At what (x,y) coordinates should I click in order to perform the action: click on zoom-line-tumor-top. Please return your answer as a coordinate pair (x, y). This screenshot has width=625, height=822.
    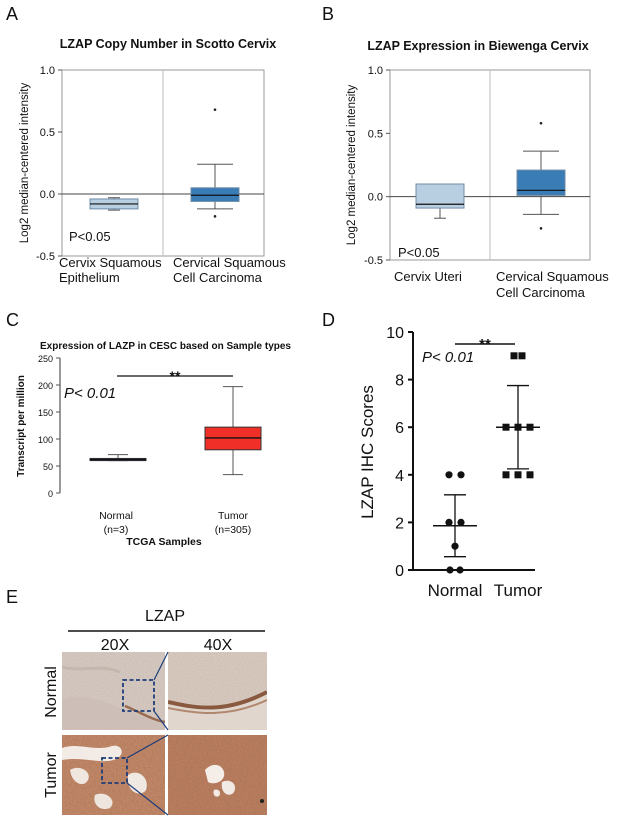
    Looking at the image, I should click on (147, 746).